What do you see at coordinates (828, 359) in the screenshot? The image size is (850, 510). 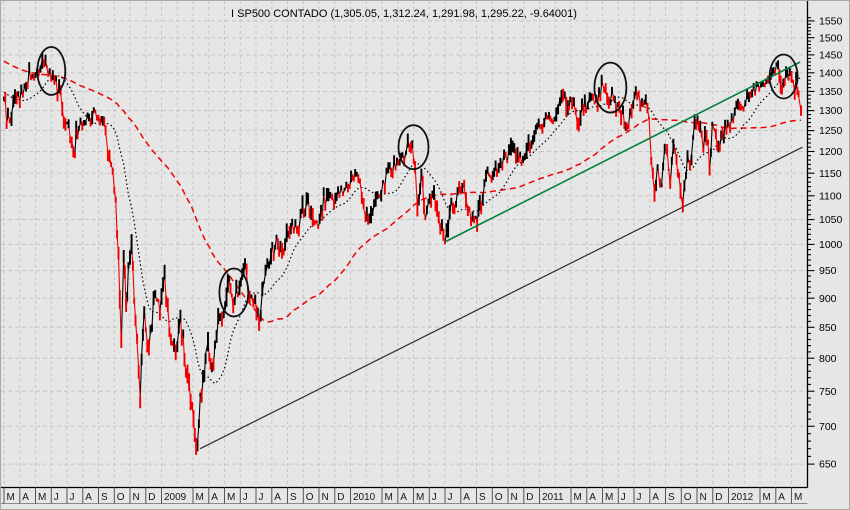 I see `y-axis-label: 800` at bounding box center [828, 359].